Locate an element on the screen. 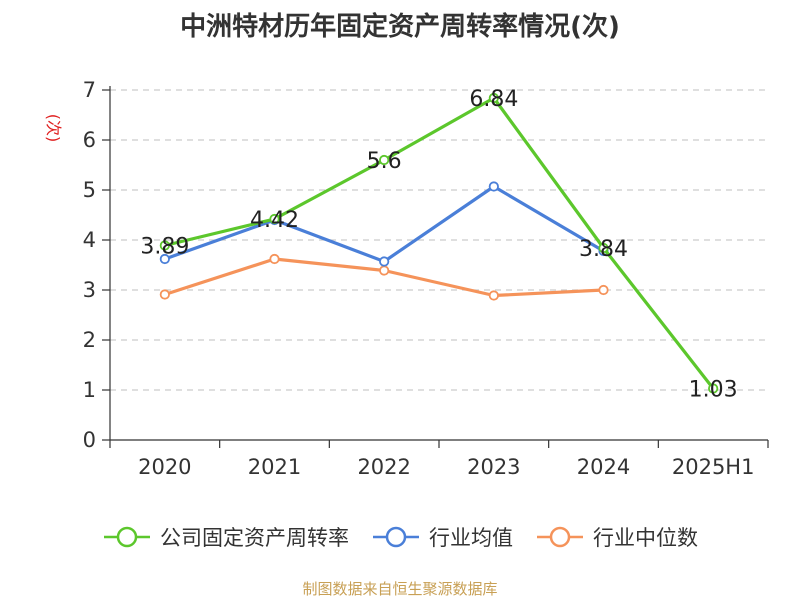 The image size is (800, 600). y-tick-label: 6 is located at coordinates (89, 140).